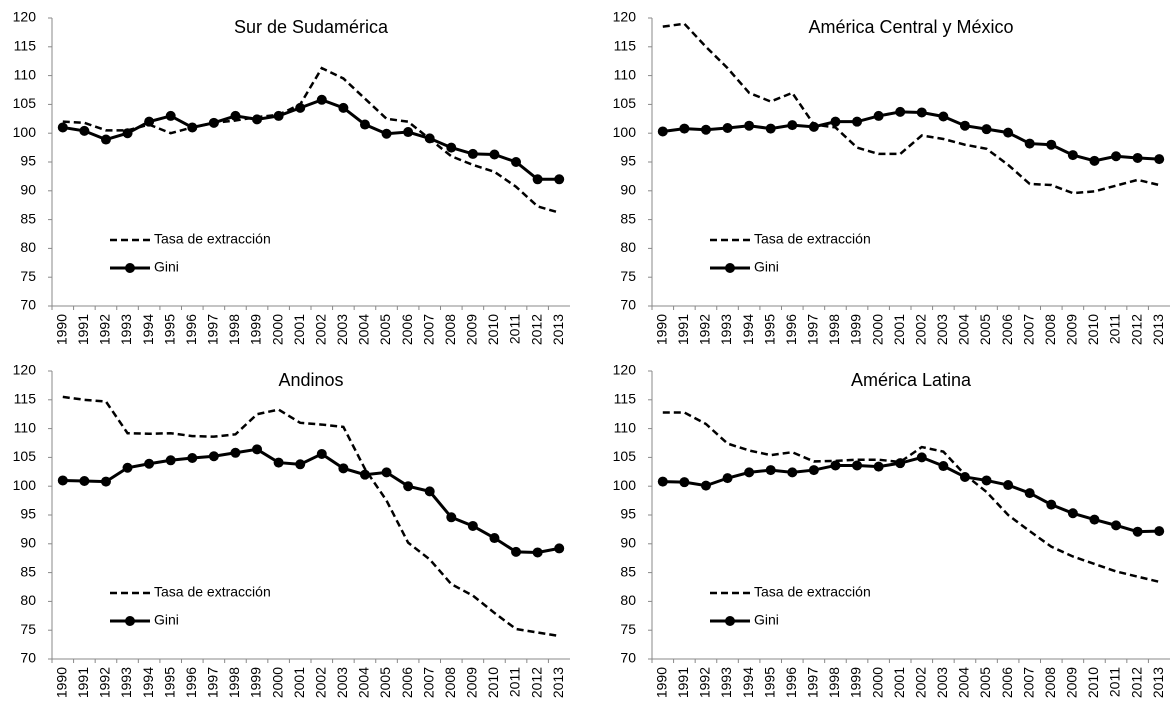  I want to click on y-tick-label: 85, so click(628, 218).